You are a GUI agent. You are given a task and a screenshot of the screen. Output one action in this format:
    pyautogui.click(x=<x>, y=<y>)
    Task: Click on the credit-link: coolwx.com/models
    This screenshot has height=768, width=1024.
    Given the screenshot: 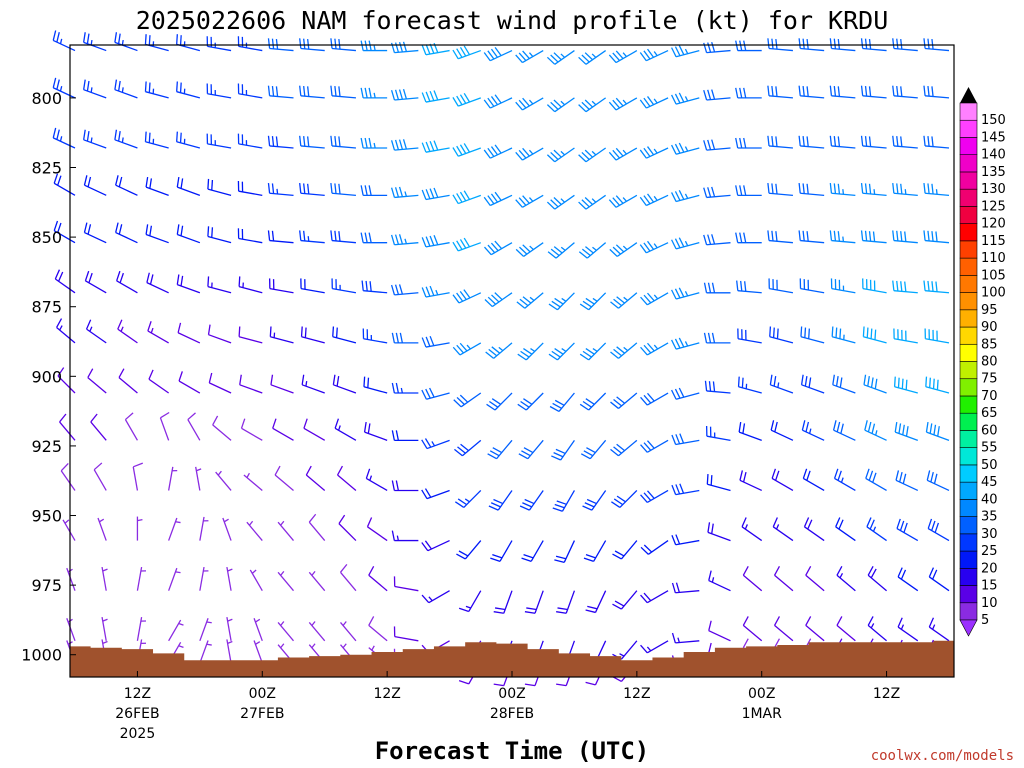 What is the action you would take?
    pyautogui.click(x=942, y=756)
    